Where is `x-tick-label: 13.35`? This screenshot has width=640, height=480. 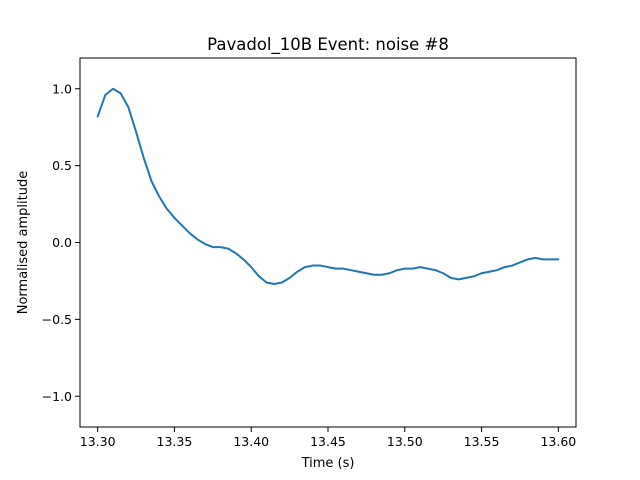 x-tick-label: 13.35 is located at coordinates (175, 441).